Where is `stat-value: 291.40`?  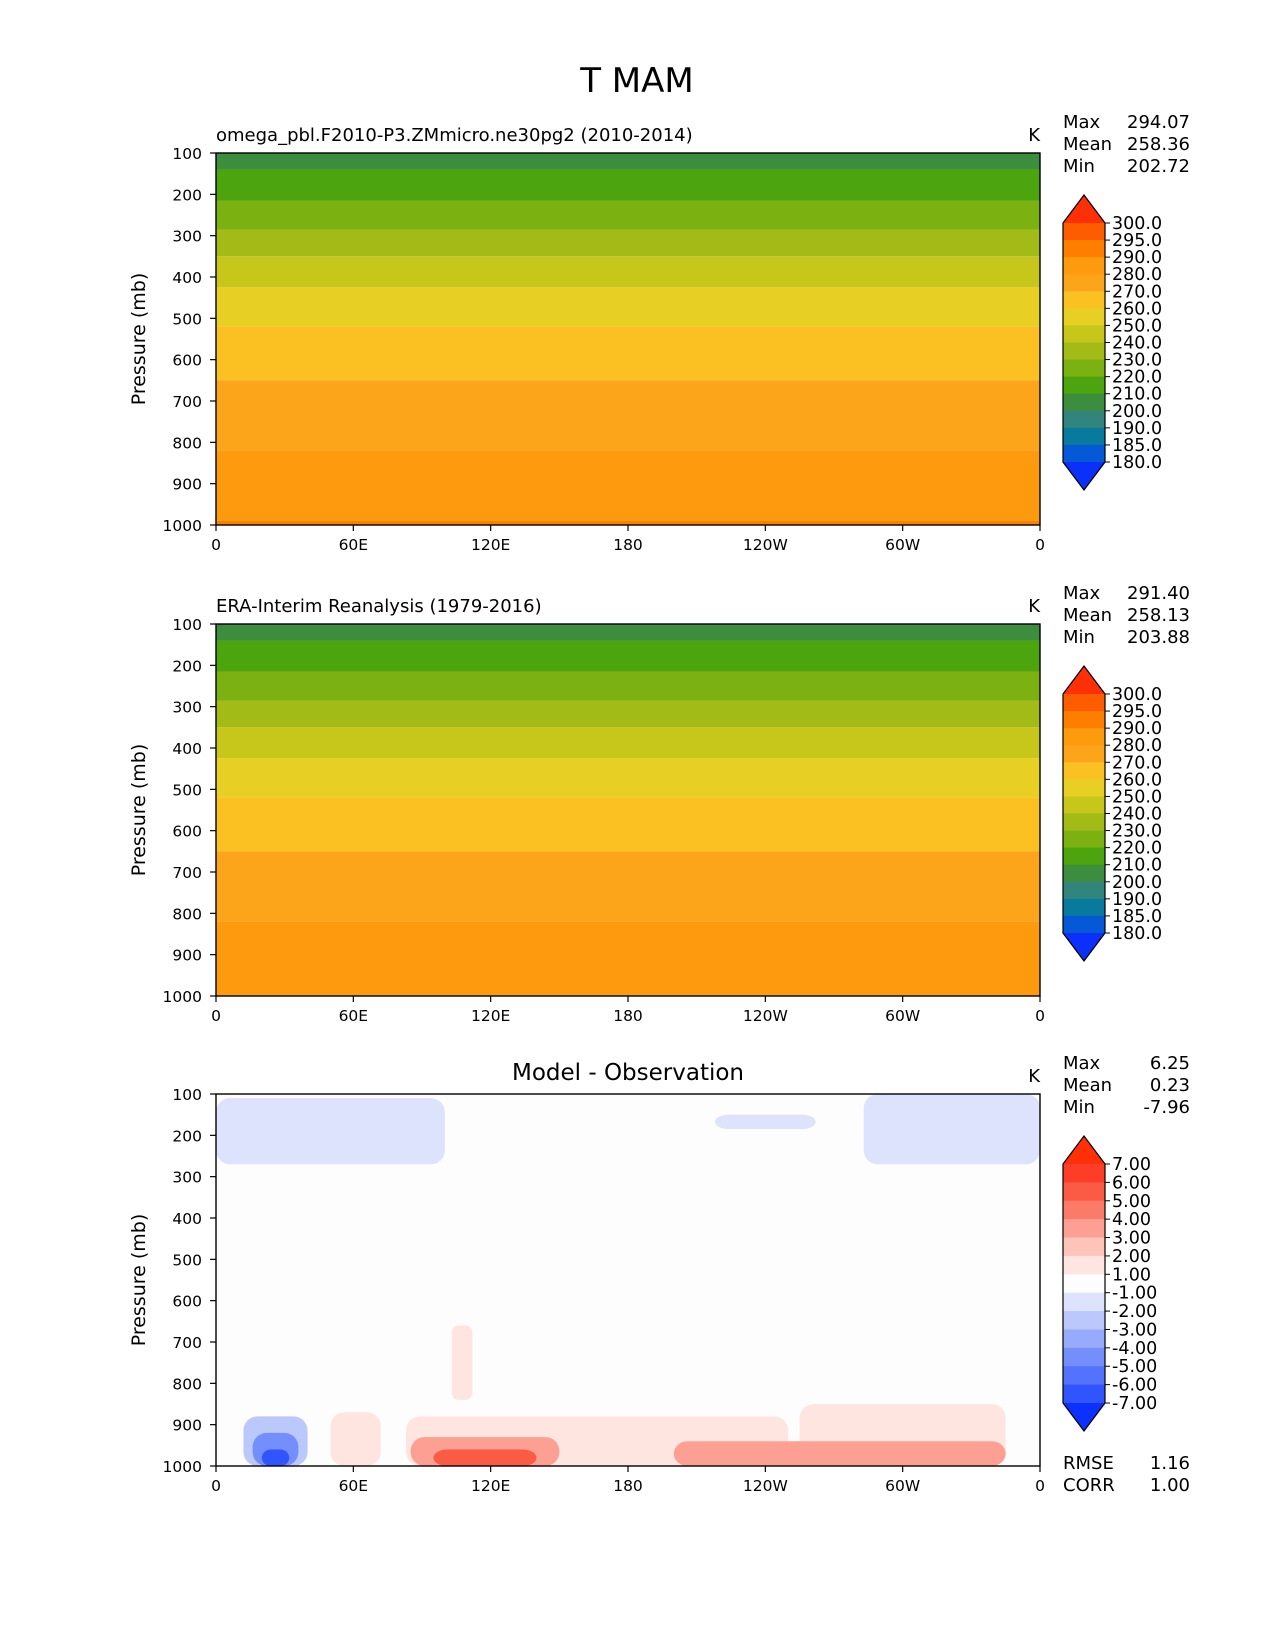 stat-value: 291.40 is located at coordinates (1158, 593).